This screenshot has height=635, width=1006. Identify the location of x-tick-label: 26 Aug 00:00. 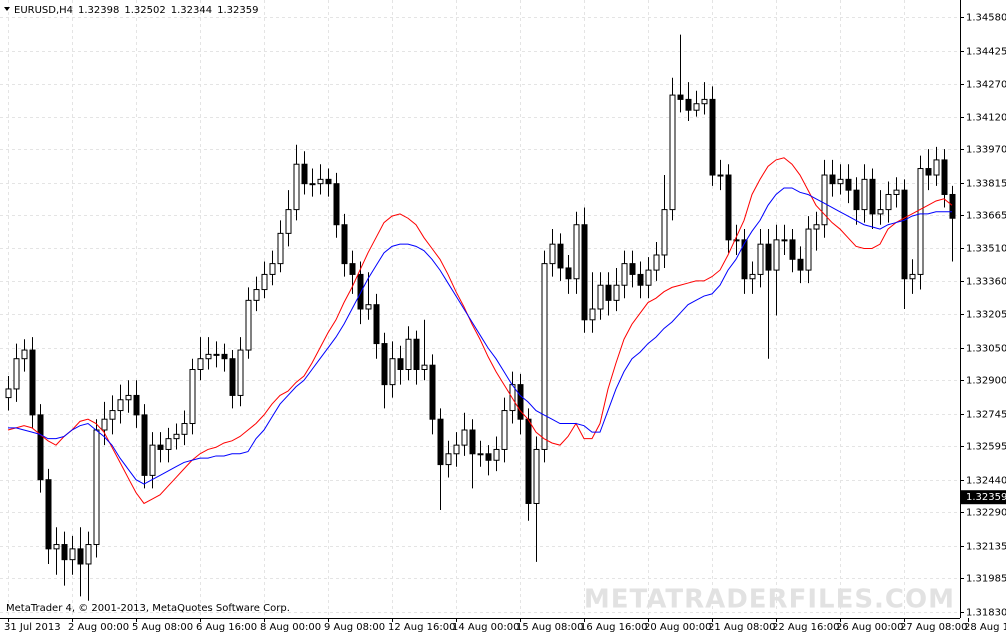
(869, 627).